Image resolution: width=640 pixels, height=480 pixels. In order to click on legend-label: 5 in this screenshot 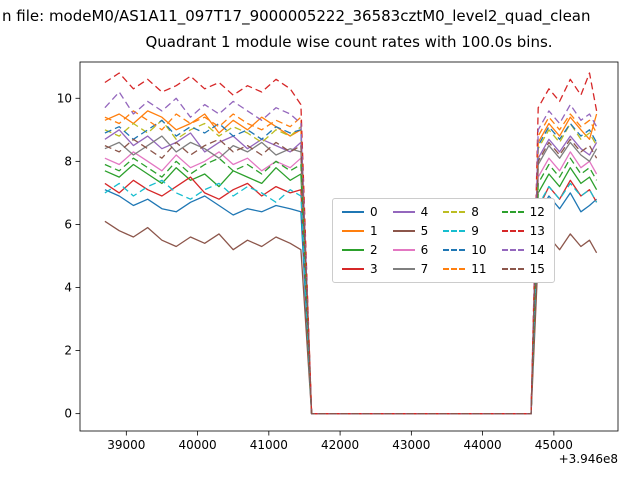, I will do `click(424, 231)`.